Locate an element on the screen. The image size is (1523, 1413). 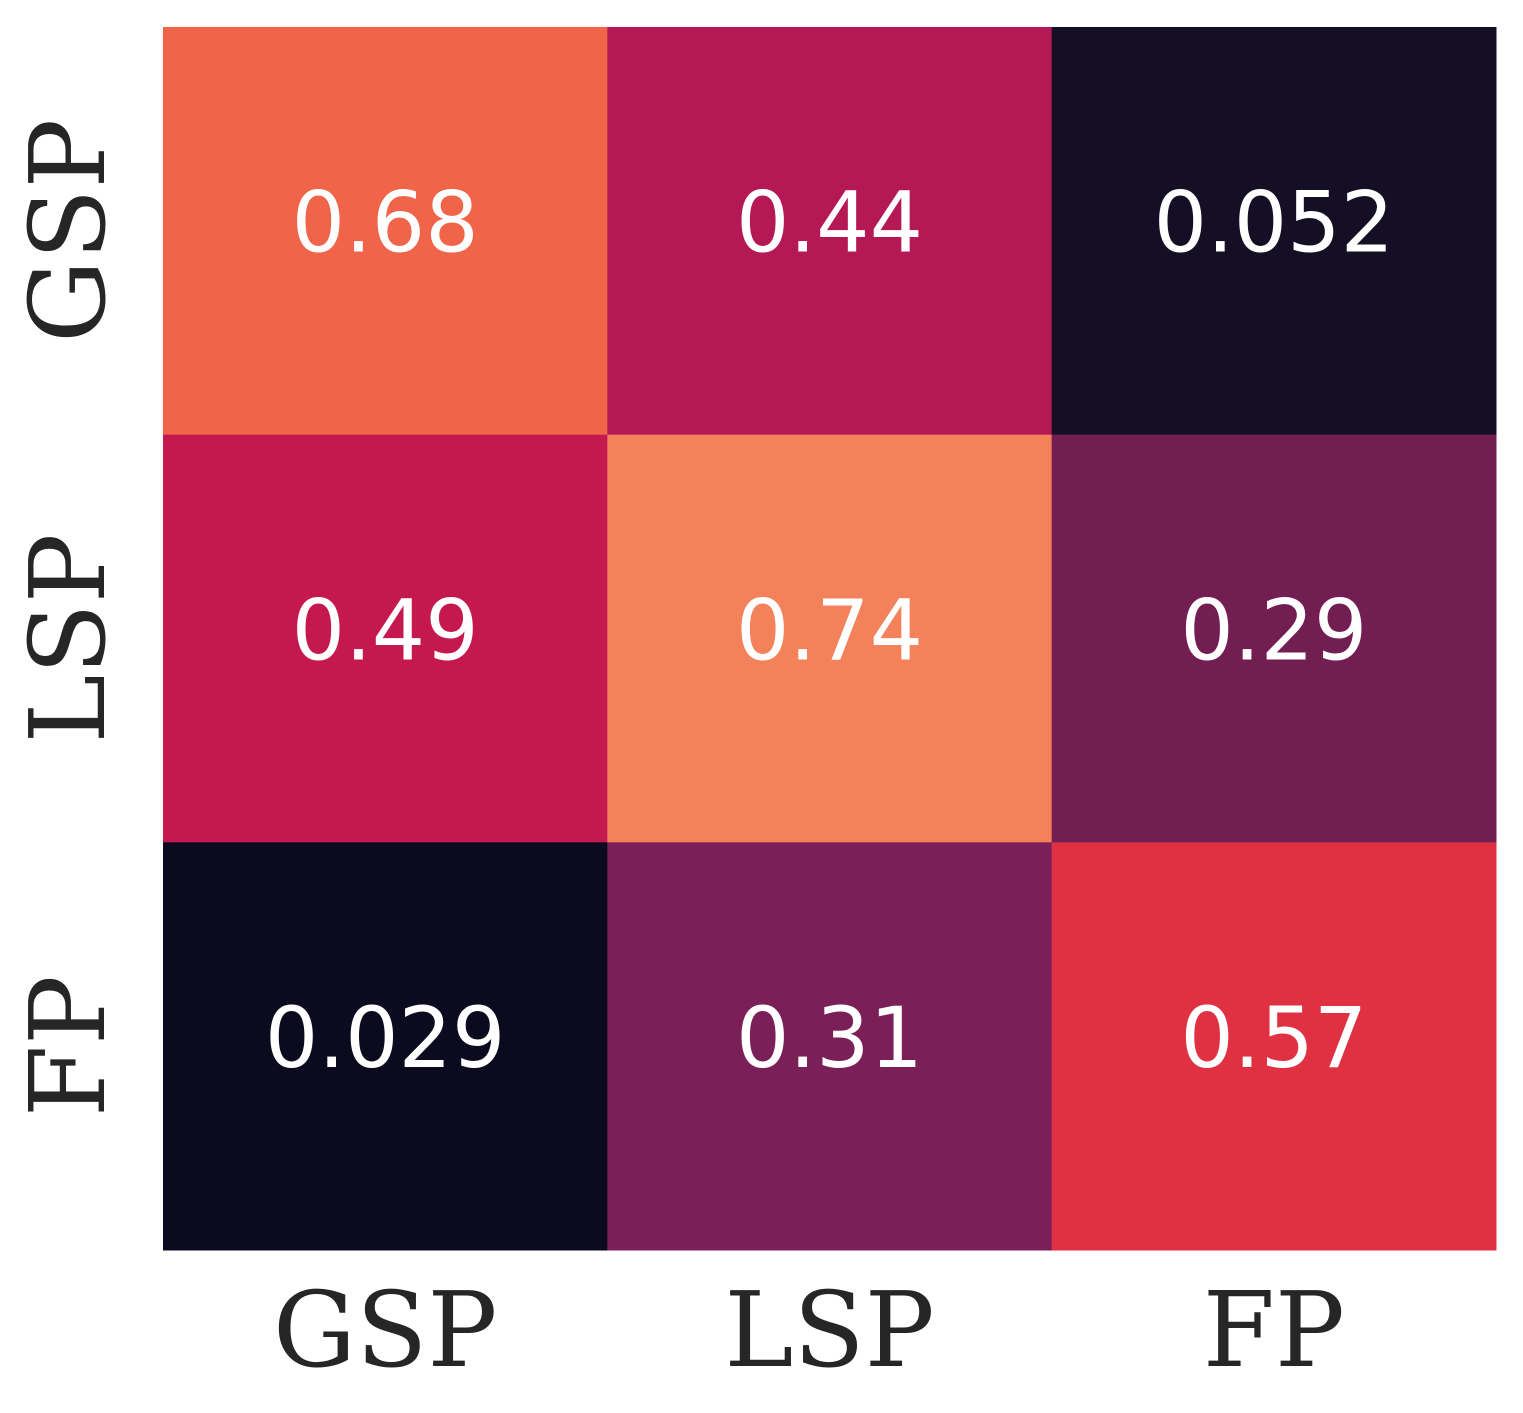
cell-value-label: 0.74 is located at coordinates (829, 630).